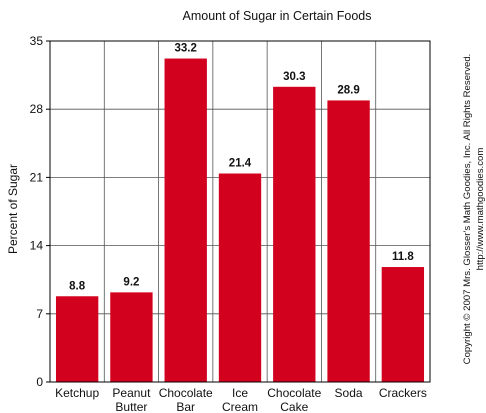 Image resolution: width=486 pixels, height=413 pixels. I want to click on x-tick-label: Peanut Butter, so click(131, 399).